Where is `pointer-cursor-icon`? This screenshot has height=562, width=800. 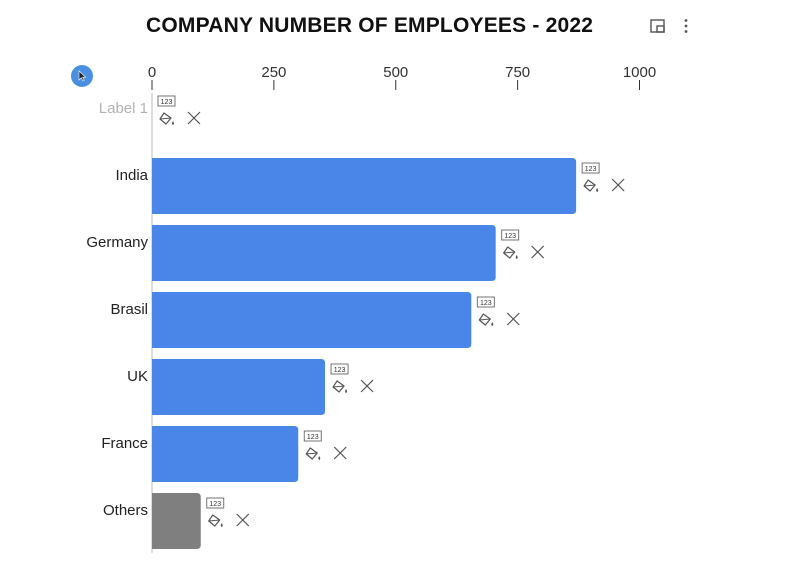 pointer-cursor-icon is located at coordinates (82, 76).